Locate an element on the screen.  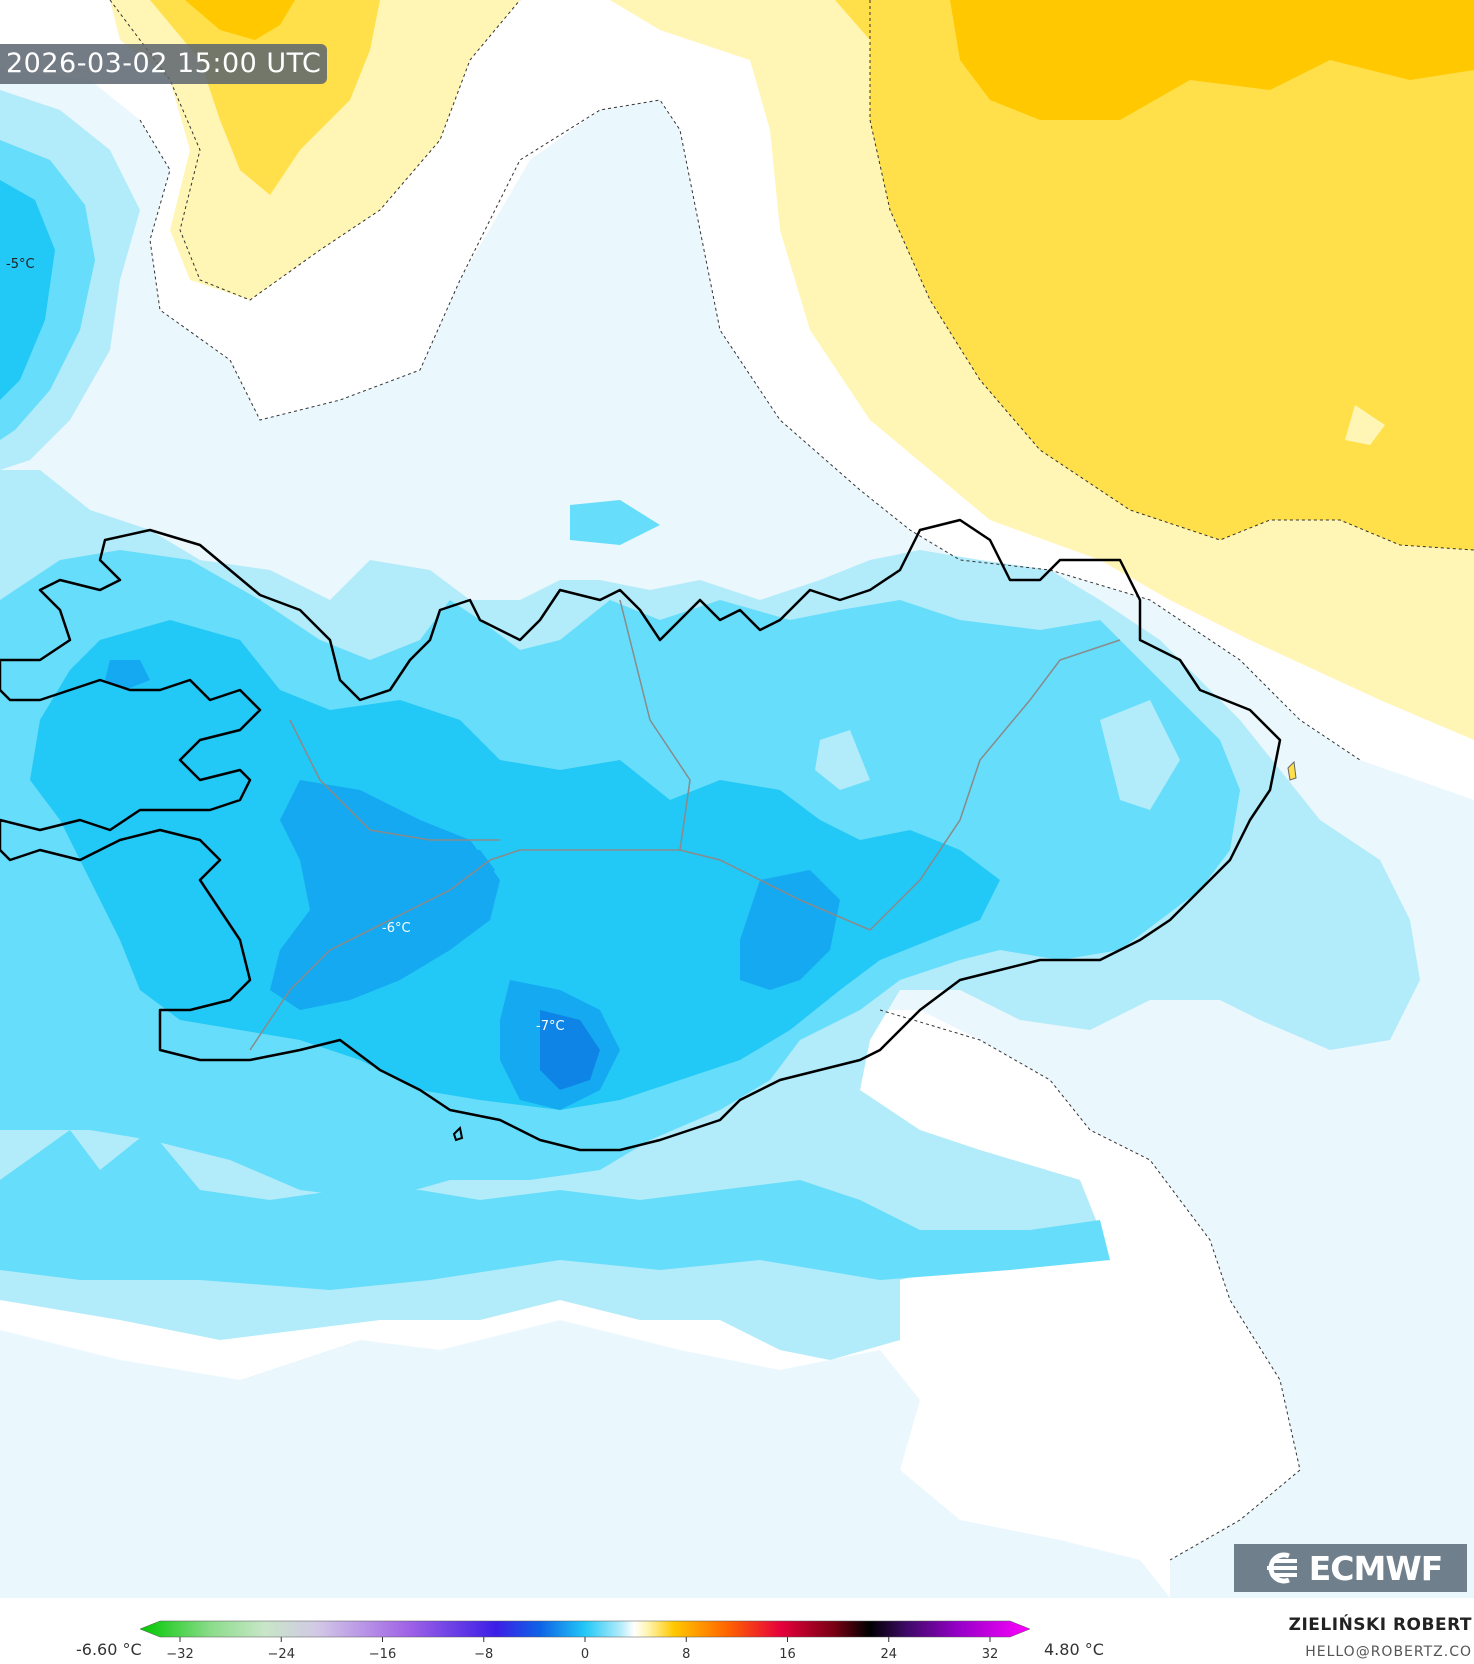
colorbar-tick-label: −16 is located at coordinates (382, 1654).